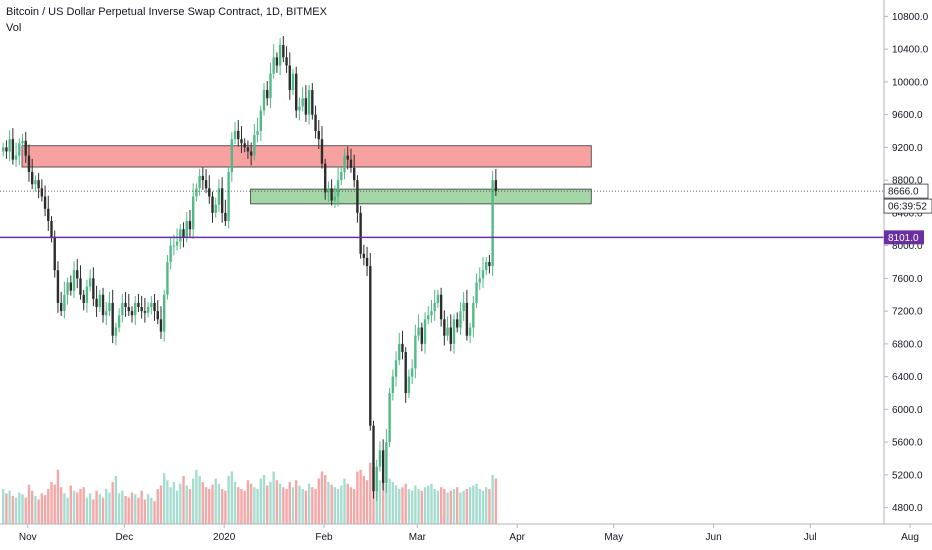 The height and width of the screenshot is (550, 932). What do you see at coordinates (910, 50) in the screenshot?
I see `y-tick-label: 10400.0` at bounding box center [910, 50].